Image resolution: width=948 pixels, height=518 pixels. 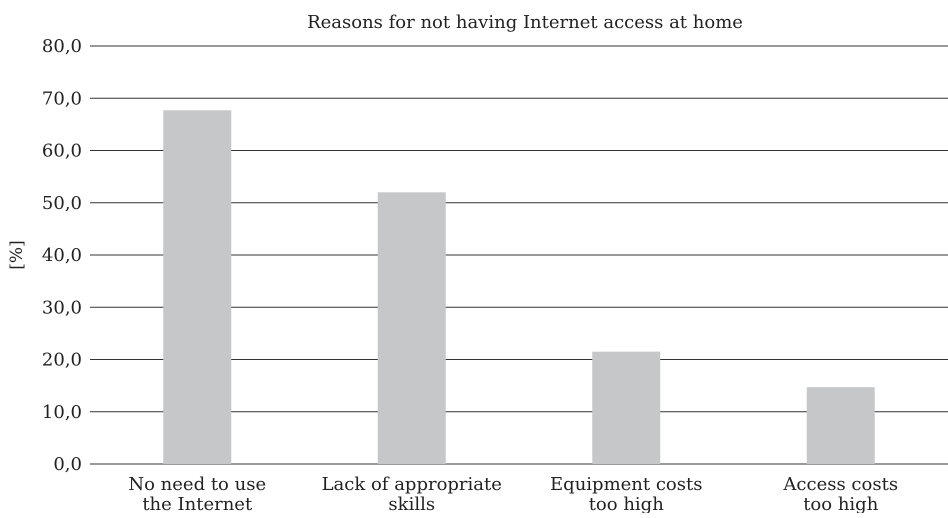 What do you see at coordinates (62, 360) in the screenshot?
I see `y-tick-label: 20,0` at bounding box center [62, 360].